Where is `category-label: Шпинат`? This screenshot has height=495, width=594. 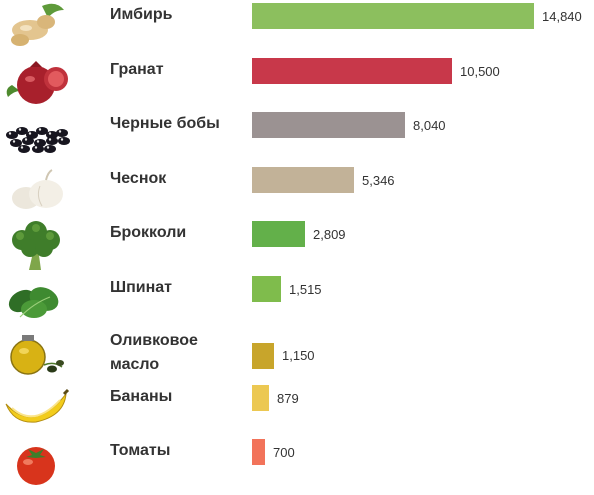 category-label: Шпинат is located at coordinates (141, 287).